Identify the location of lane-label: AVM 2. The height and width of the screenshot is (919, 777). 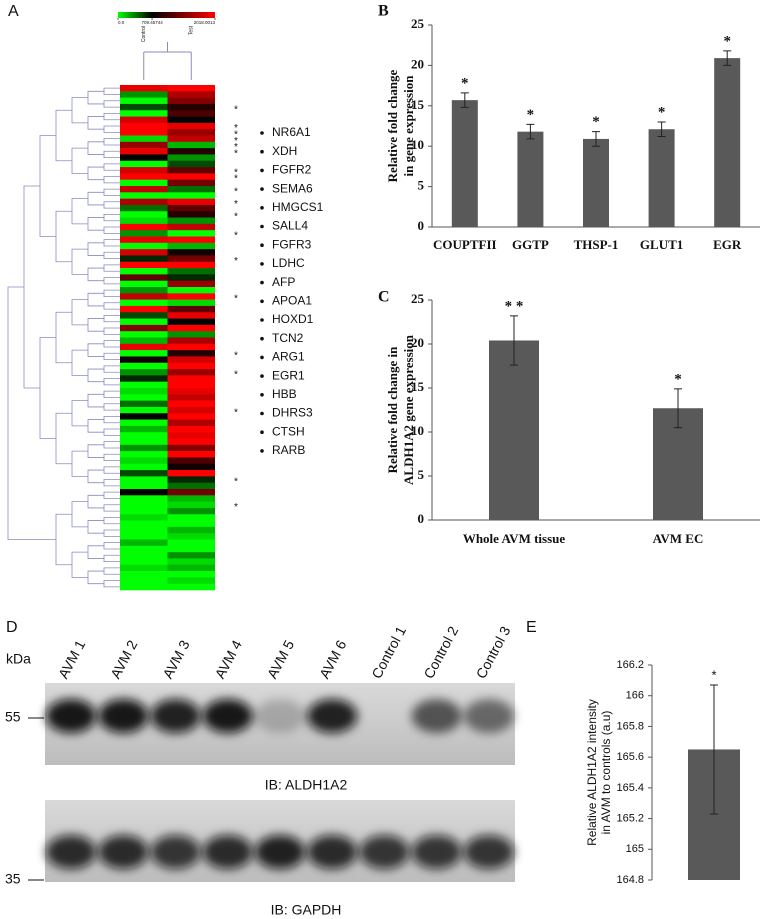
(123, 659).